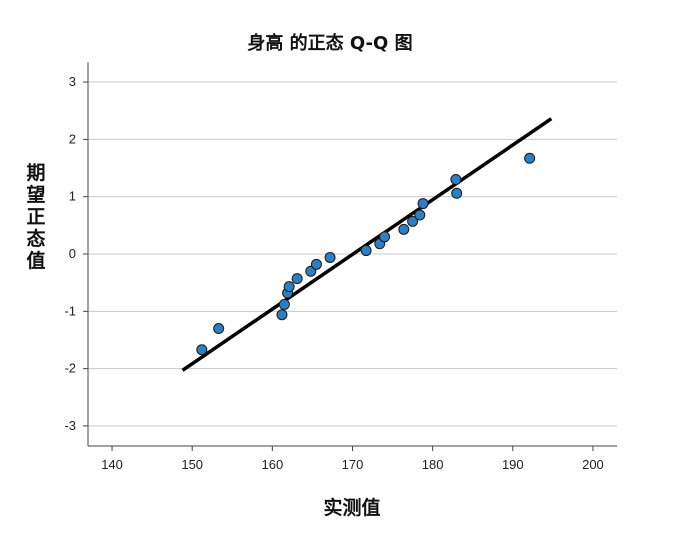 Image resolution: width=680 pixels, height=546 pixels. Describe the element at coordinates (433, 464) in the screenshot. I see `x-tick-label: 180` at that location.